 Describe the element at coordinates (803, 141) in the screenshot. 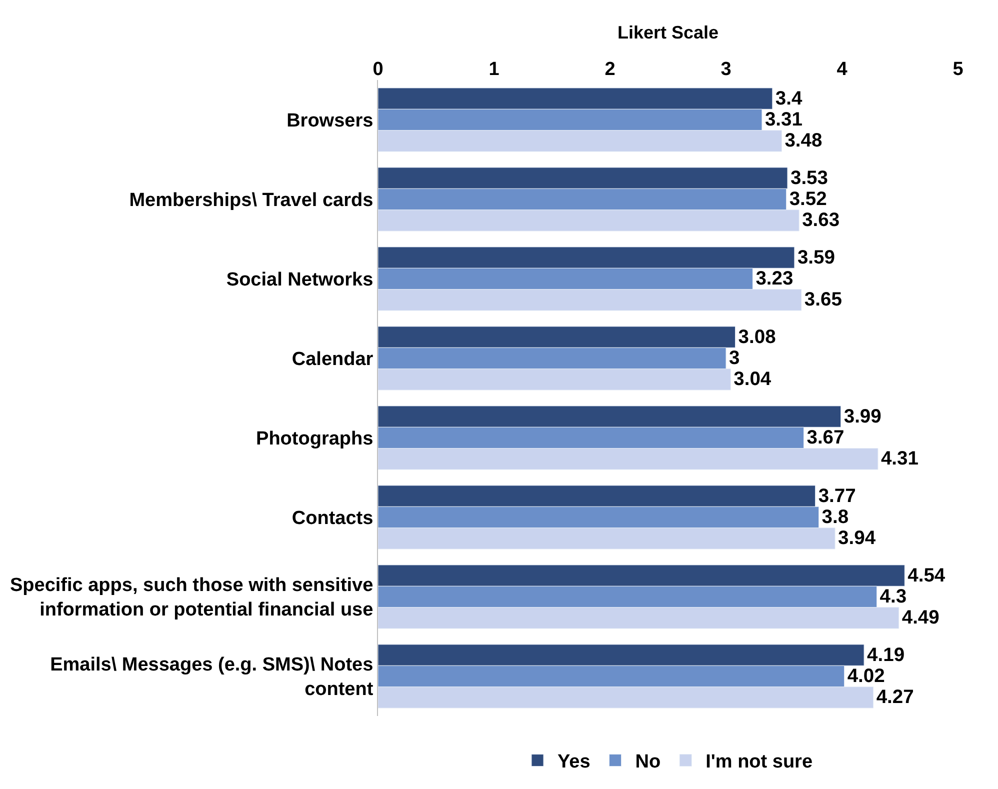

I see `data-label: 3.48` at that location.